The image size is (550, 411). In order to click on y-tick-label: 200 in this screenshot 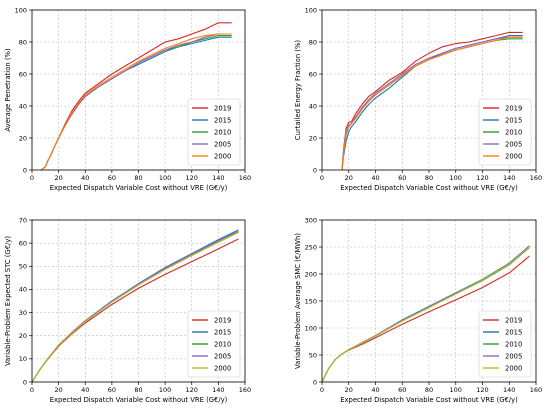, I will do `click(311, 274)`.